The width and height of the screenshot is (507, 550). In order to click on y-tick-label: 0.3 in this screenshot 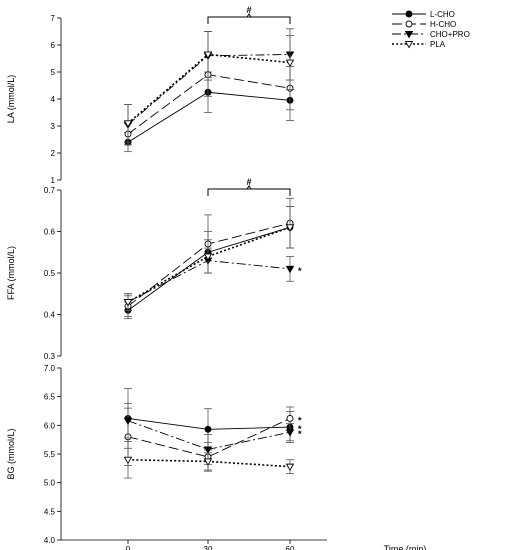, I will do `click(50, 356)`.